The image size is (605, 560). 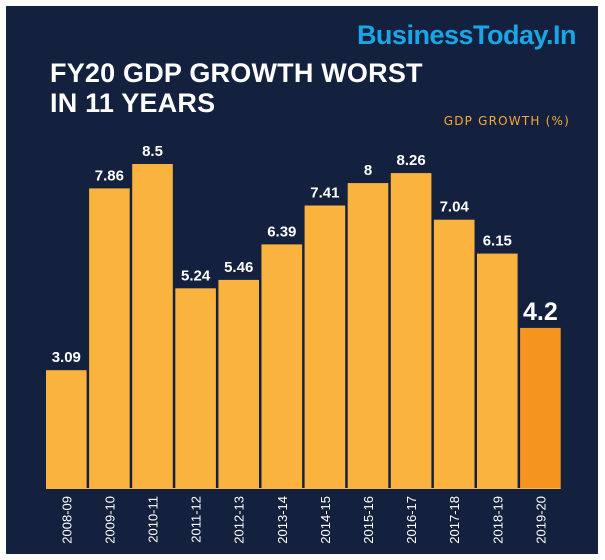 I want to click on value-label-2015-16: 8, so click(x=368, y=170).